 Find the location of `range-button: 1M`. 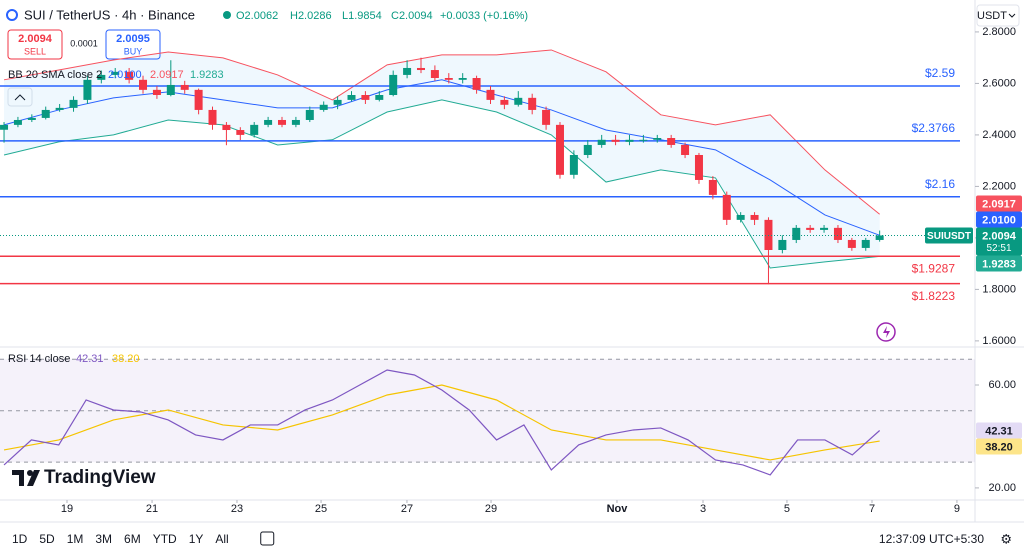

range-button: 1M is located at coordinates (75, 539).